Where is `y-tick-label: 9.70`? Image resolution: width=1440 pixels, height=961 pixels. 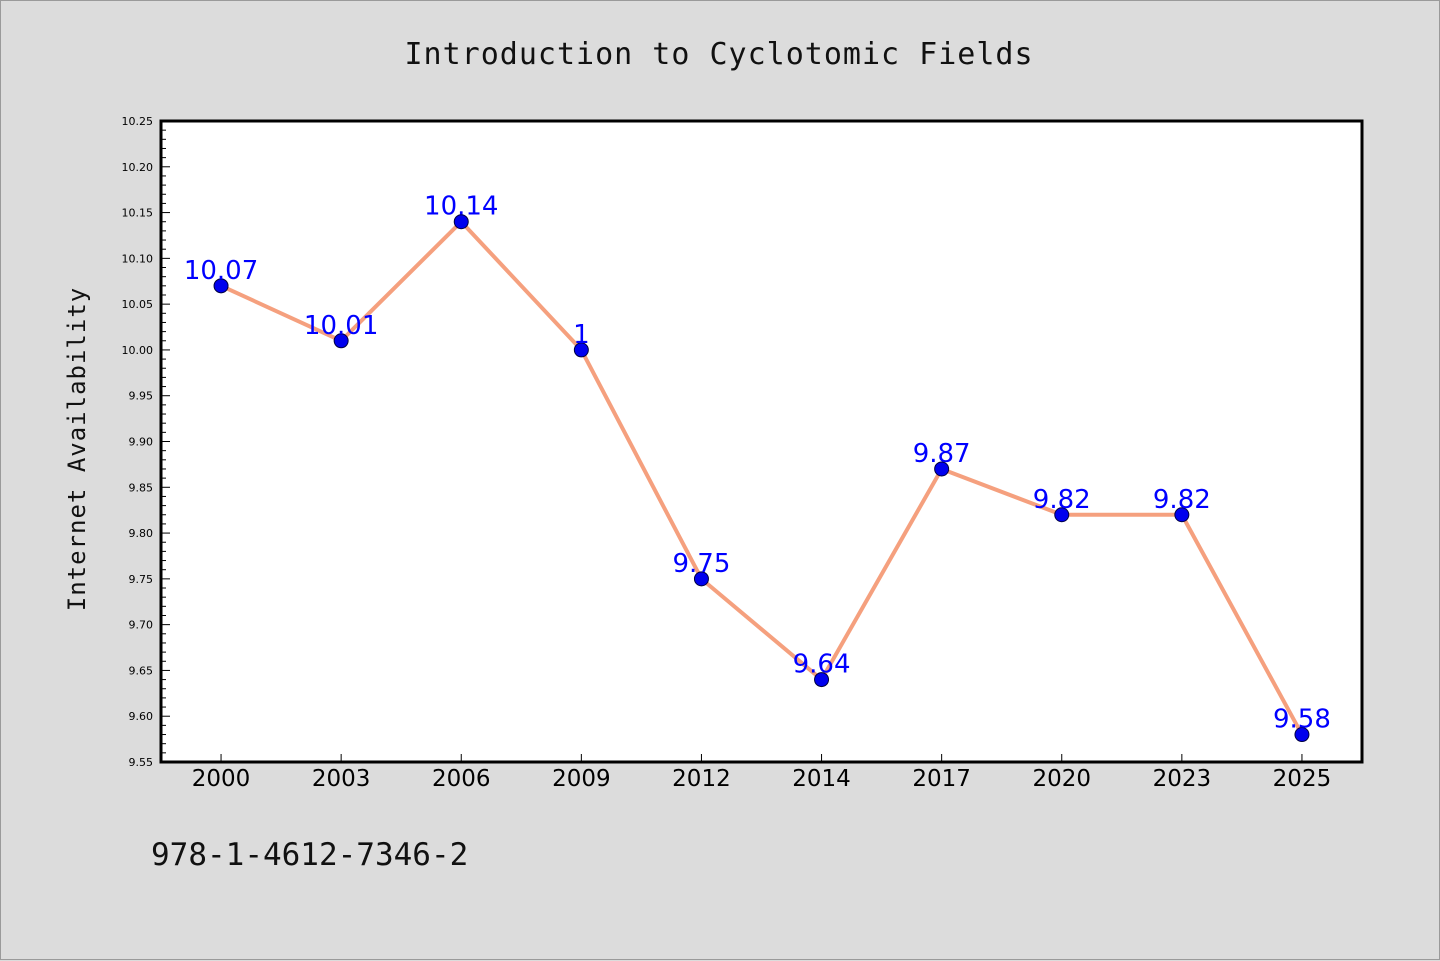 y-tick-label: 9.70 is located at coordinates (141, 625).